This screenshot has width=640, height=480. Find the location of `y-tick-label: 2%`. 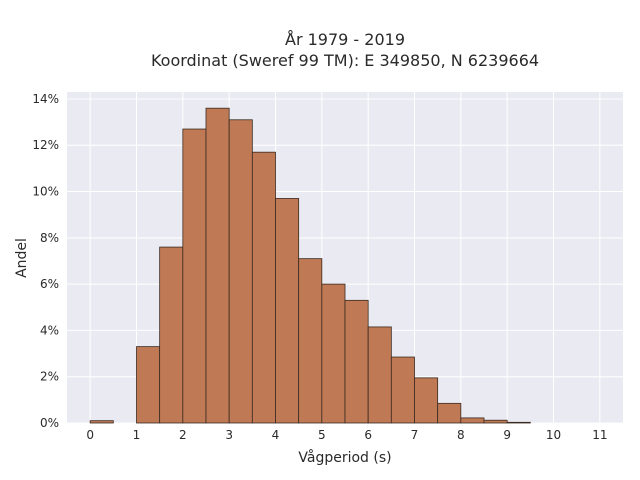

y-tick-label: 2% is located at coordinates (49, 377).